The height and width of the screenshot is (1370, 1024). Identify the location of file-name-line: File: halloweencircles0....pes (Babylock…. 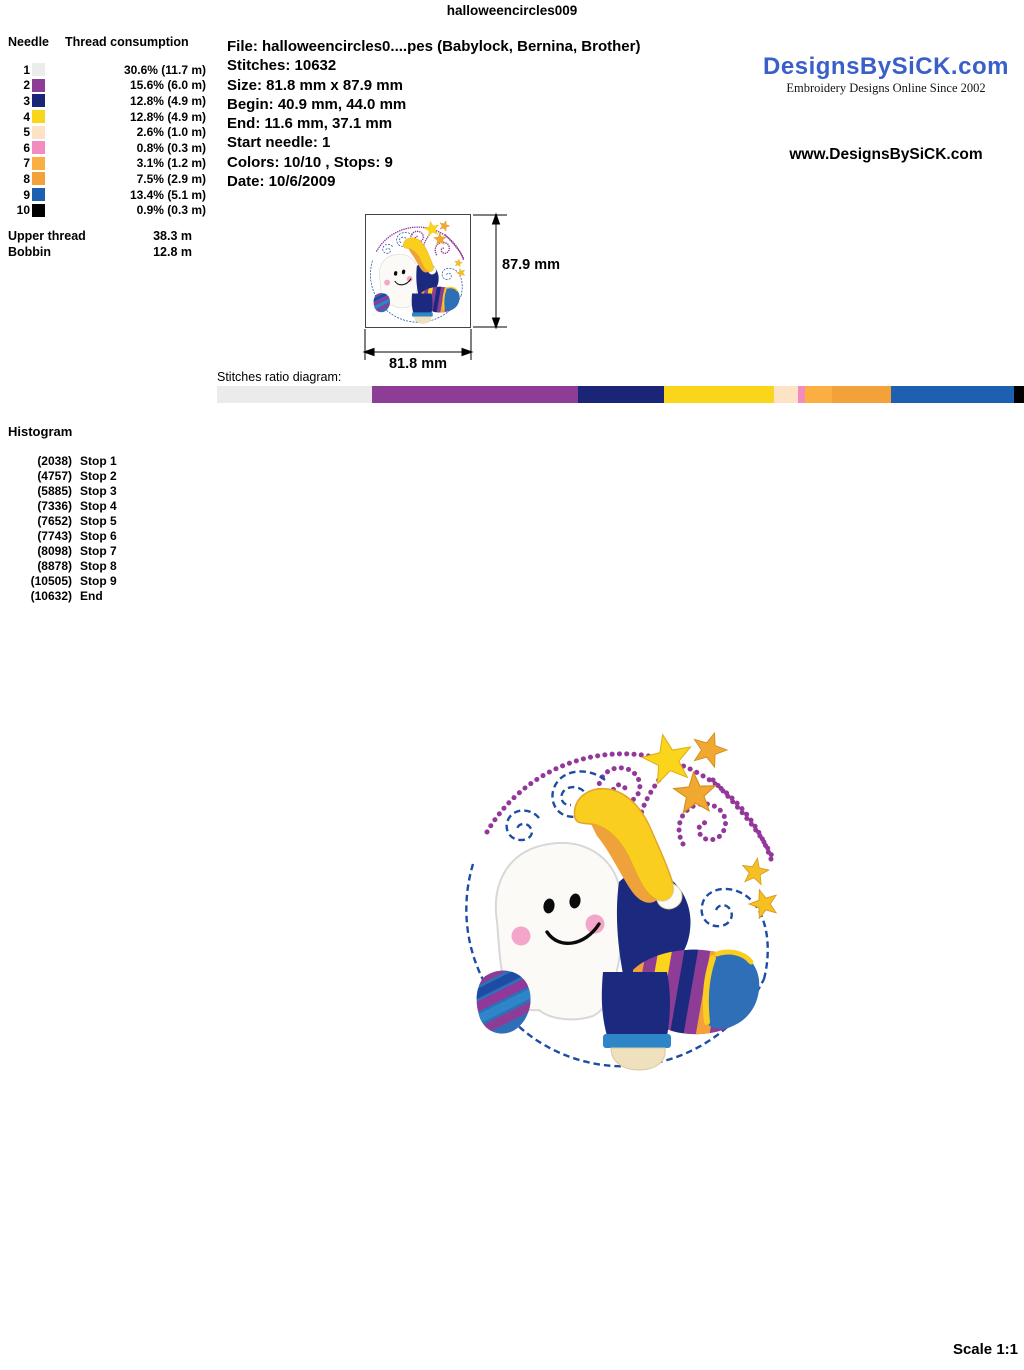
(434, 46).